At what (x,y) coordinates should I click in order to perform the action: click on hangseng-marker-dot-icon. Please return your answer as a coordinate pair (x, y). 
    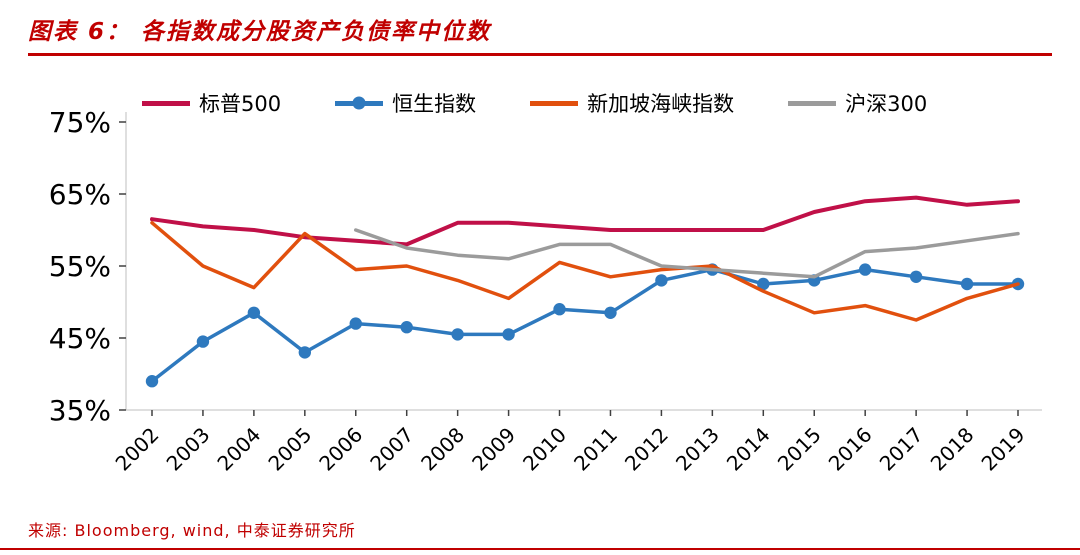
    Looking at the image, I should click on (359, 103).